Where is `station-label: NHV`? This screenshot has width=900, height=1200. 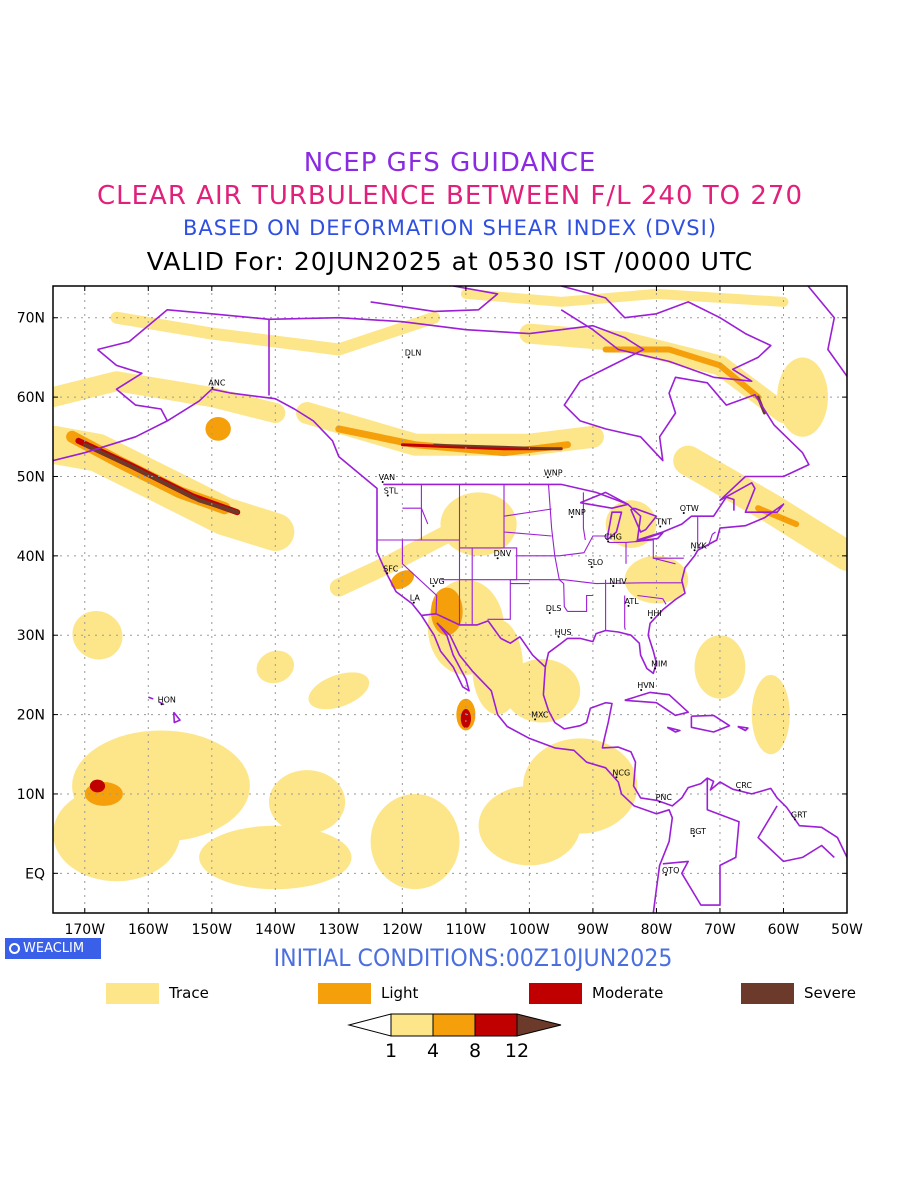
station-label: NHV is located at coordinates (618, 581).